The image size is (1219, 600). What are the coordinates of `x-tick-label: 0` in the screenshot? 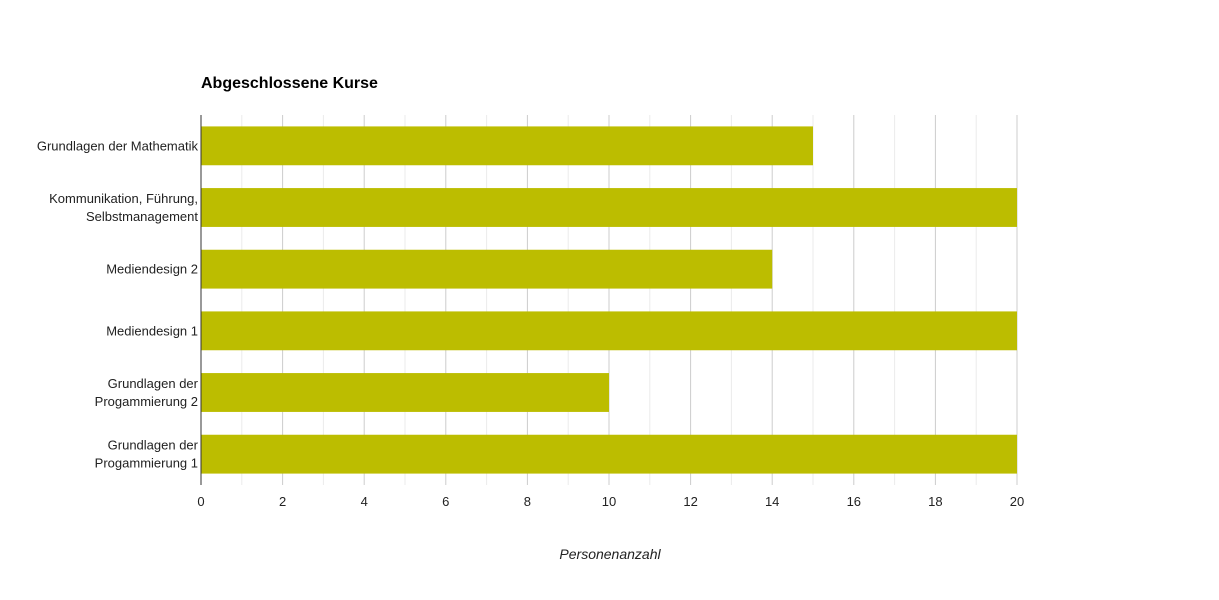 It's located at (200, 501).